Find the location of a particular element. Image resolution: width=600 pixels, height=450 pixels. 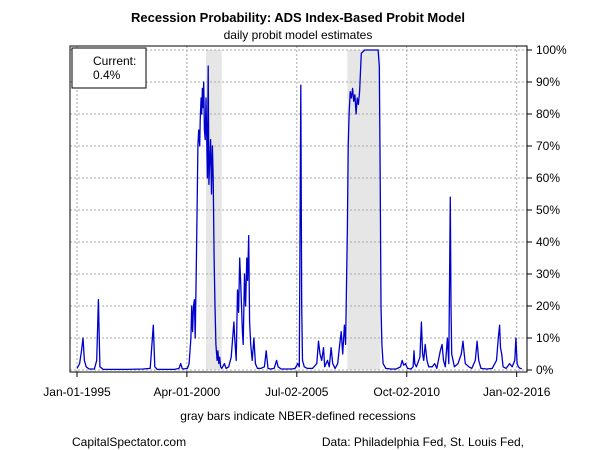

legend-value: 0.4% is located at coordinates (107, 75).